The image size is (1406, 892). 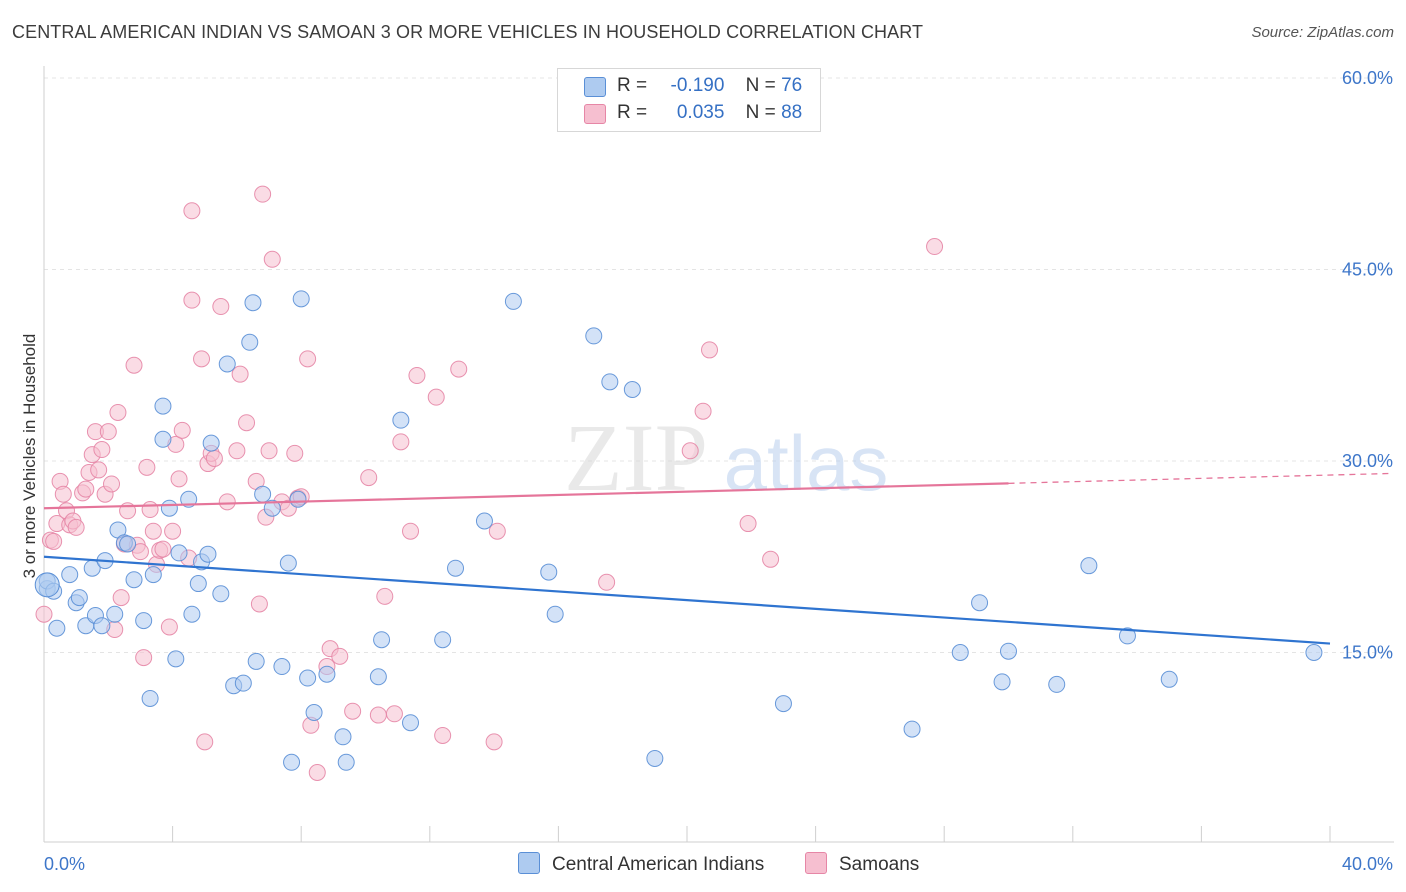 What do you see at coordinates (760, 85) in the screenshot?
I see `legend-n-label: N =` at bounding box center [760, 85].